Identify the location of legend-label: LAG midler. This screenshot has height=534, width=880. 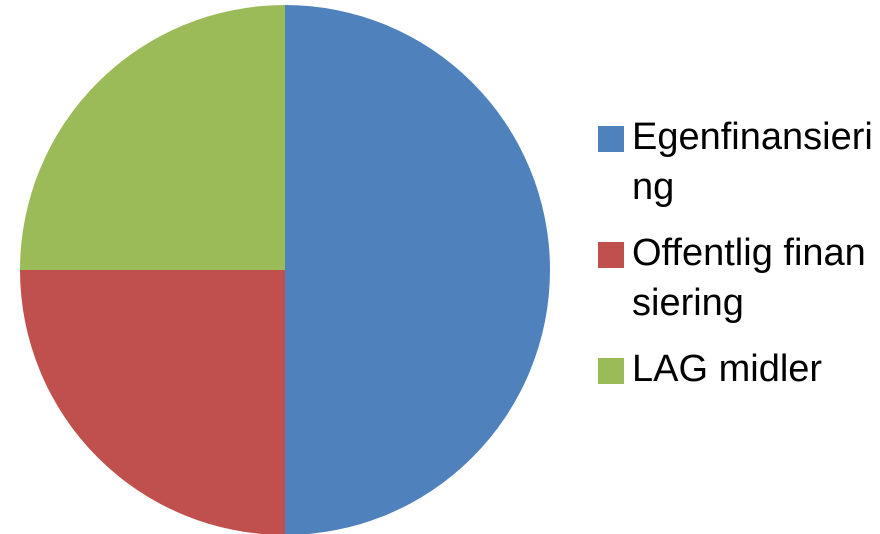
(727, 369).